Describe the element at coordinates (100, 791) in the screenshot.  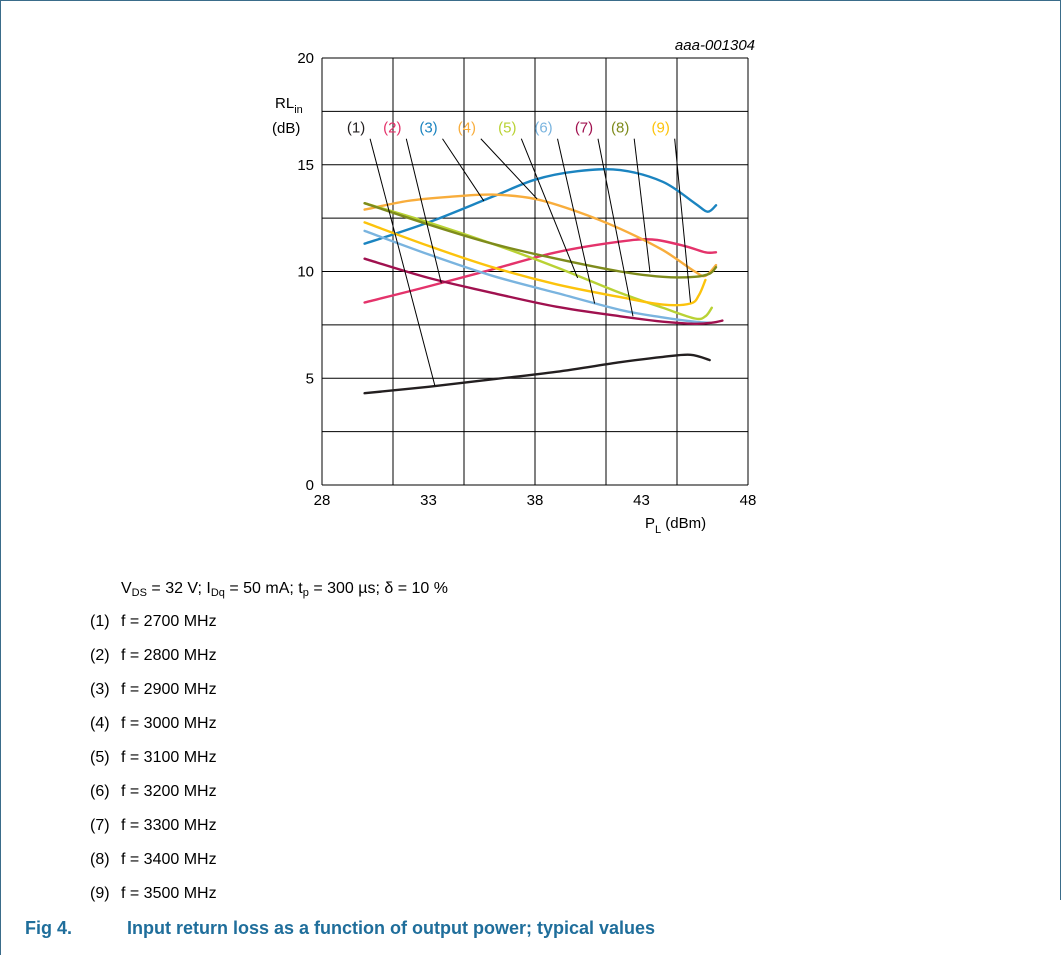
I see `legend-number: (6)` at that location.